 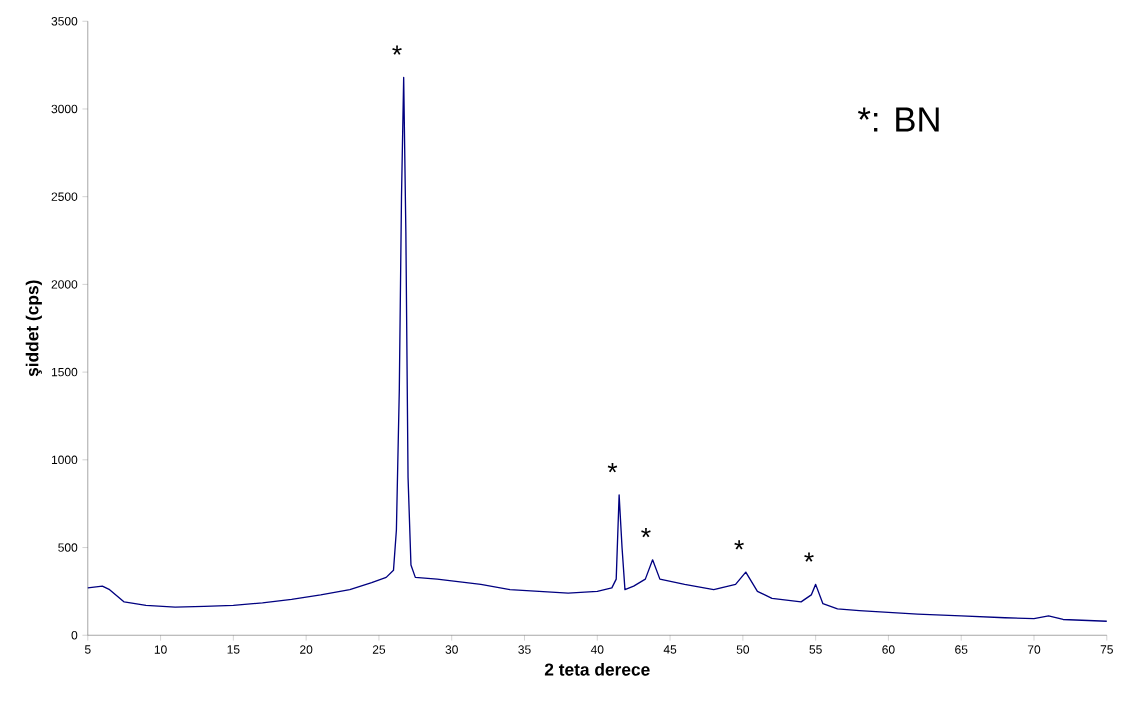 I want to click on x-tick-label: 5, so click(x=87, y=649).